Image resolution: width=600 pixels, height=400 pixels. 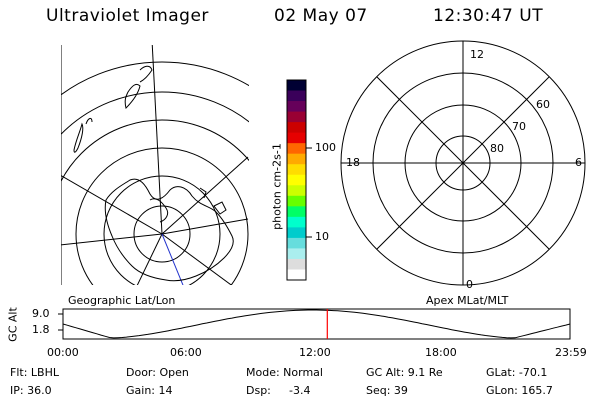 What do you see at coordinates (89, 121) in the screenshot?
I see `tasmania-coast` at bounding box center [89, 121].